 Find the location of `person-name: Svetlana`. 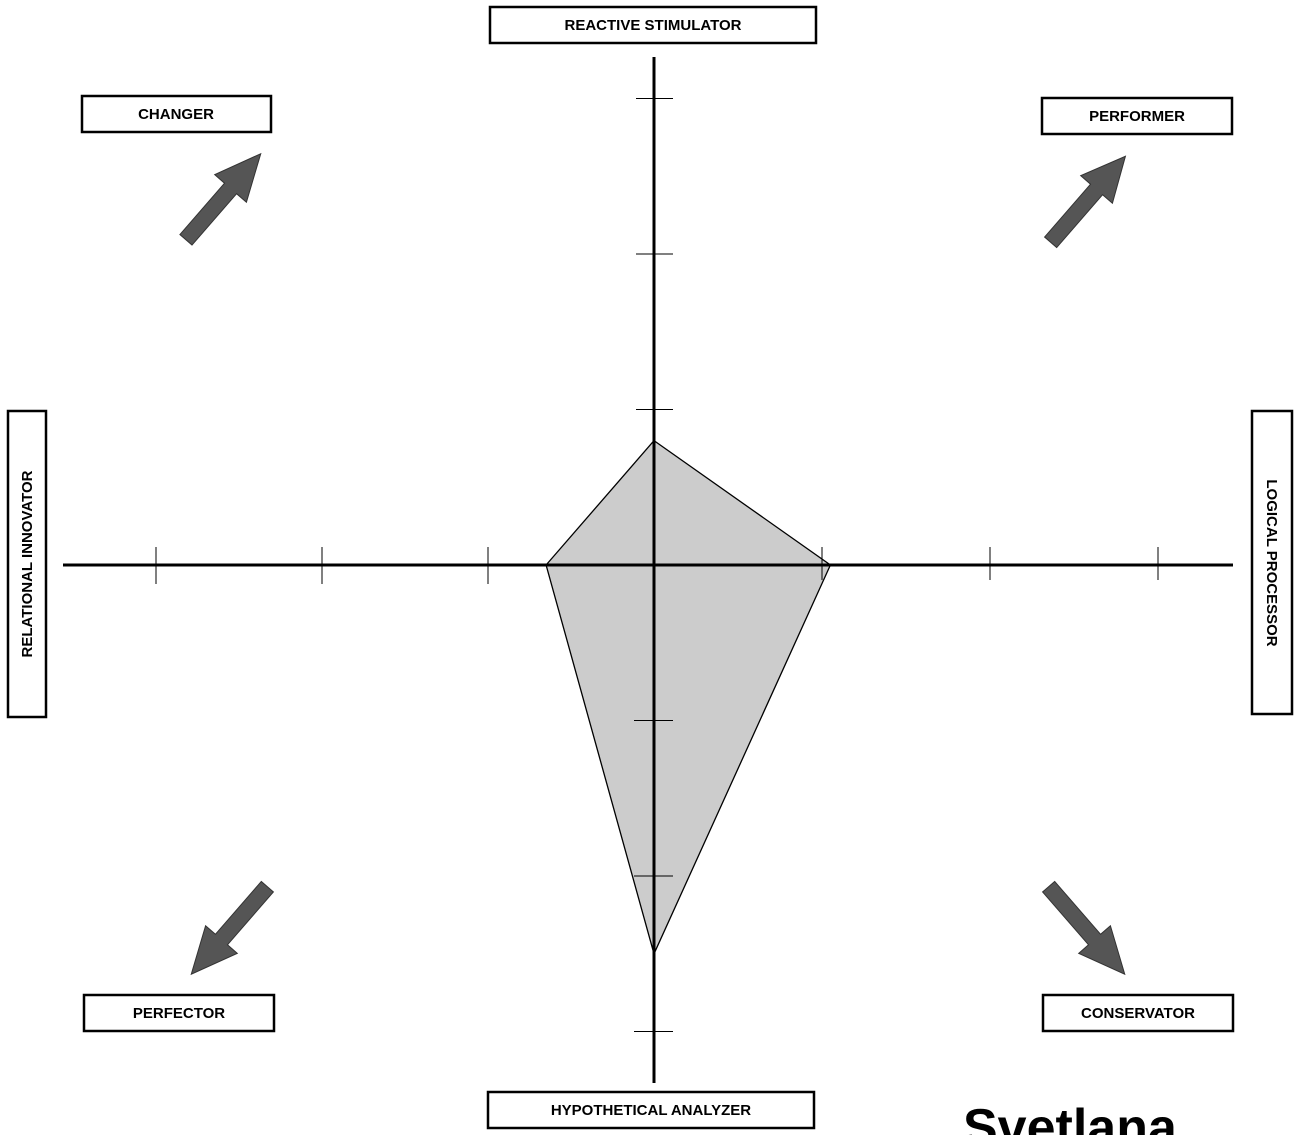

person-name: Svetlana is located at coordinates (1070, 1117).